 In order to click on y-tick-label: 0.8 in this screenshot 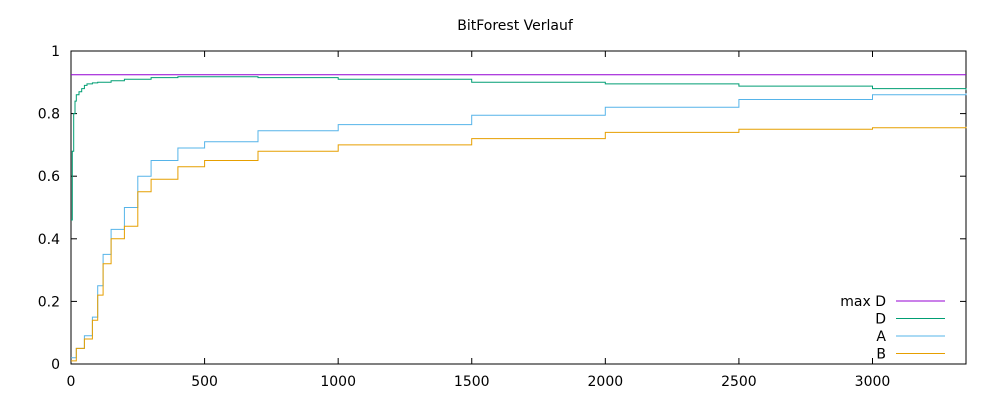, I will do `click(49, 115)`.